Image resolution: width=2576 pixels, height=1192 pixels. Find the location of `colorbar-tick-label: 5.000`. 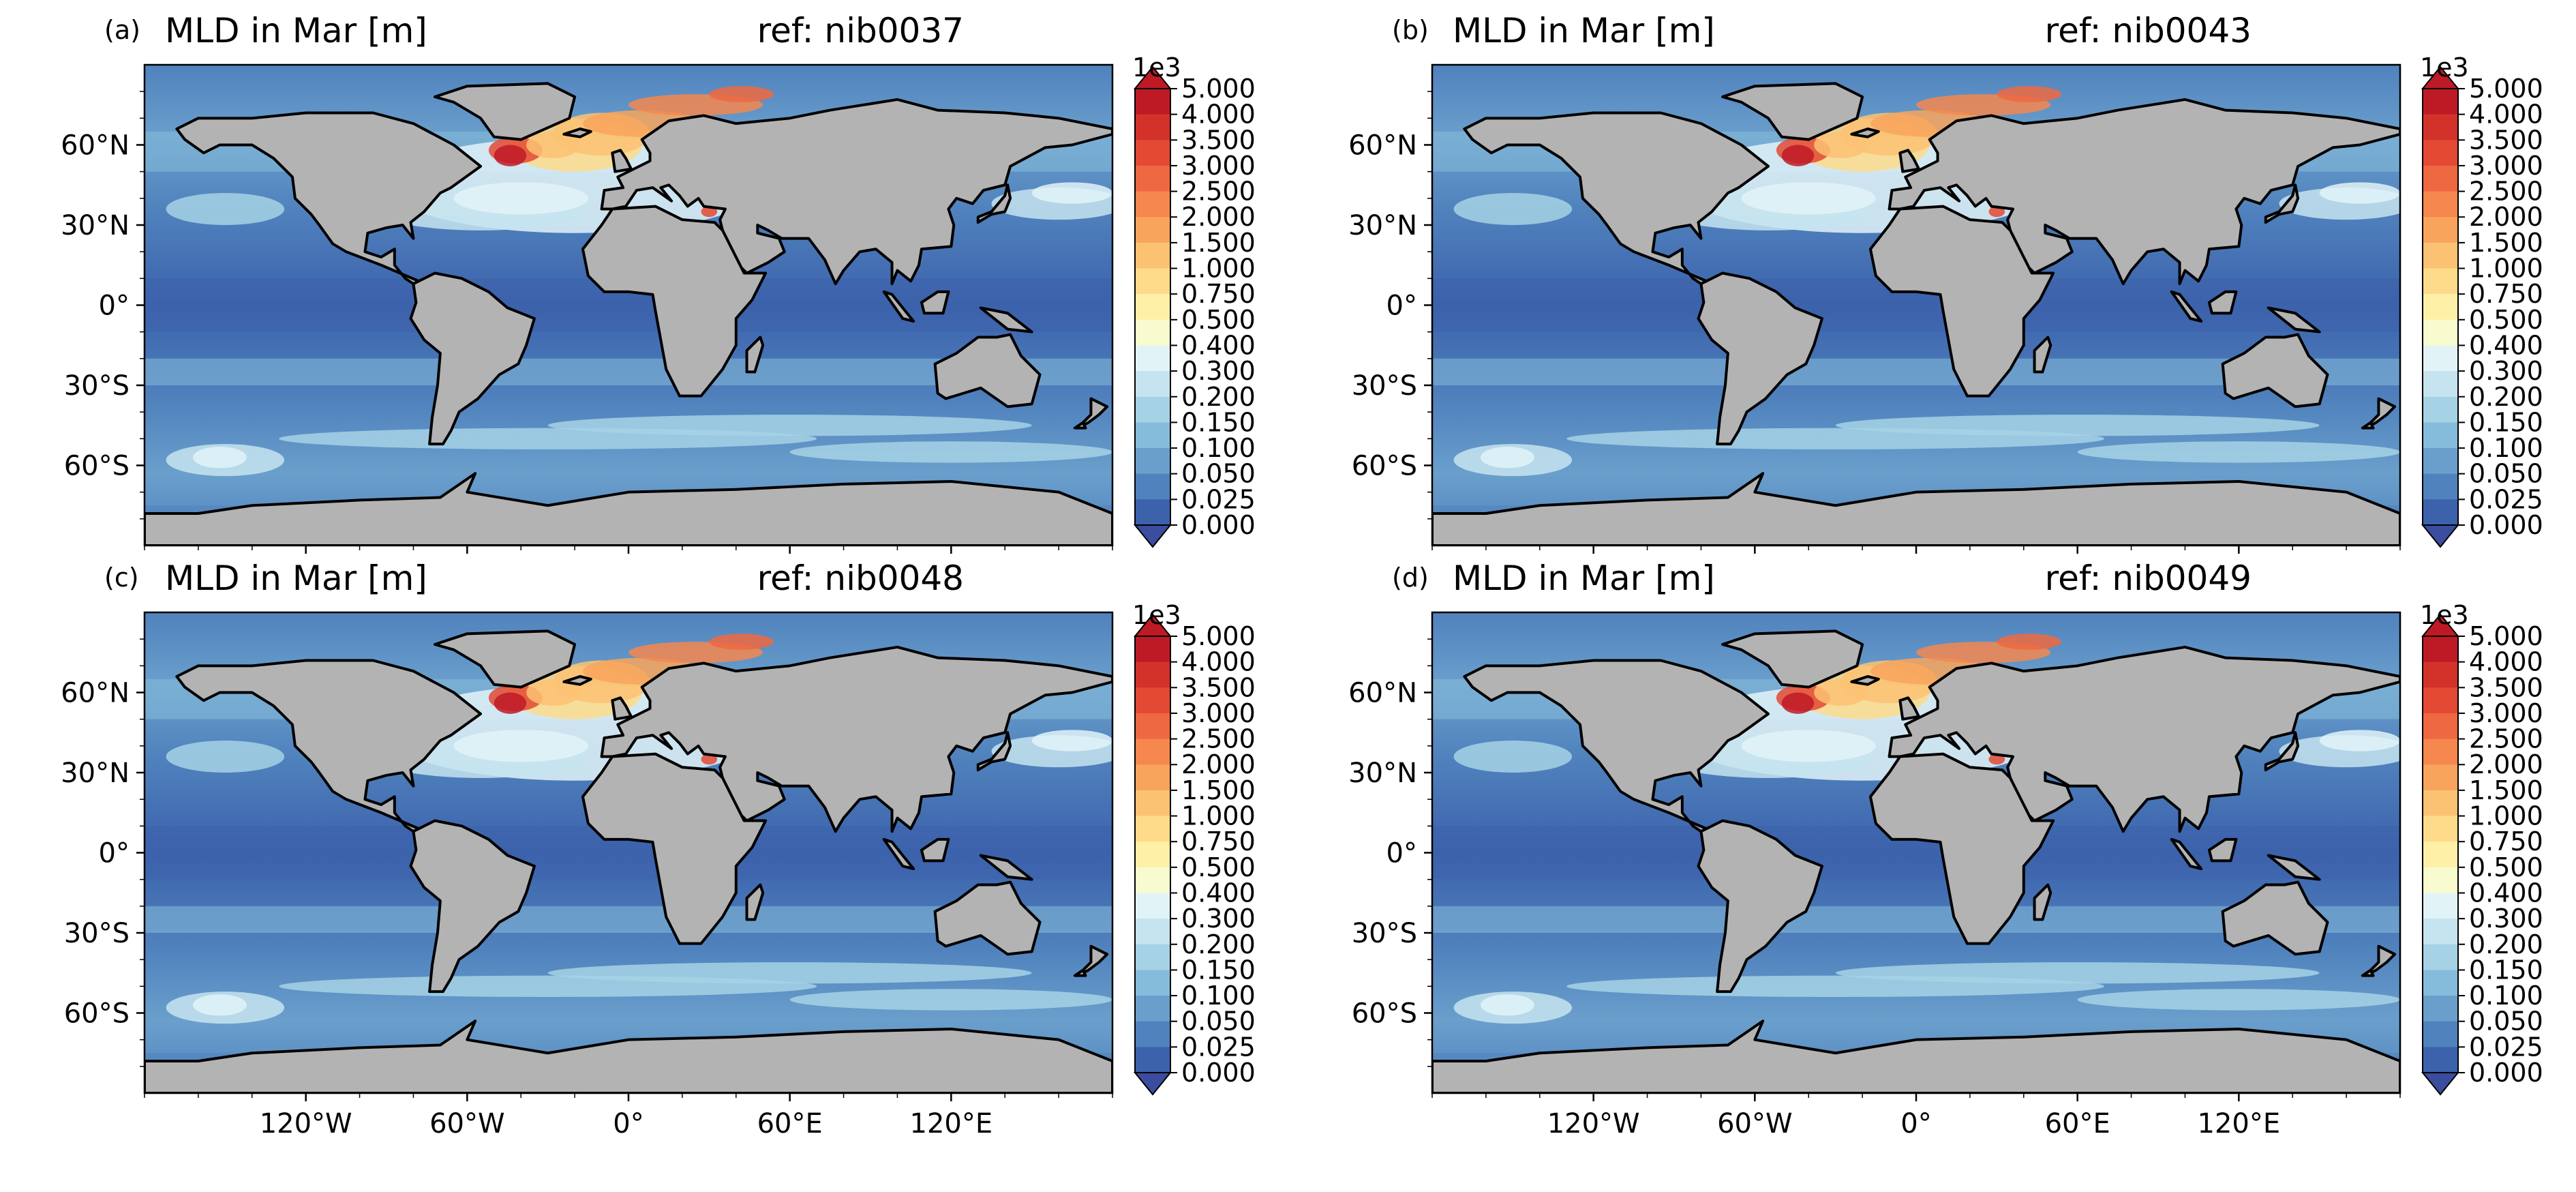

colorbar-tick-label: 5.000 is located at coordinates (2506, 89).